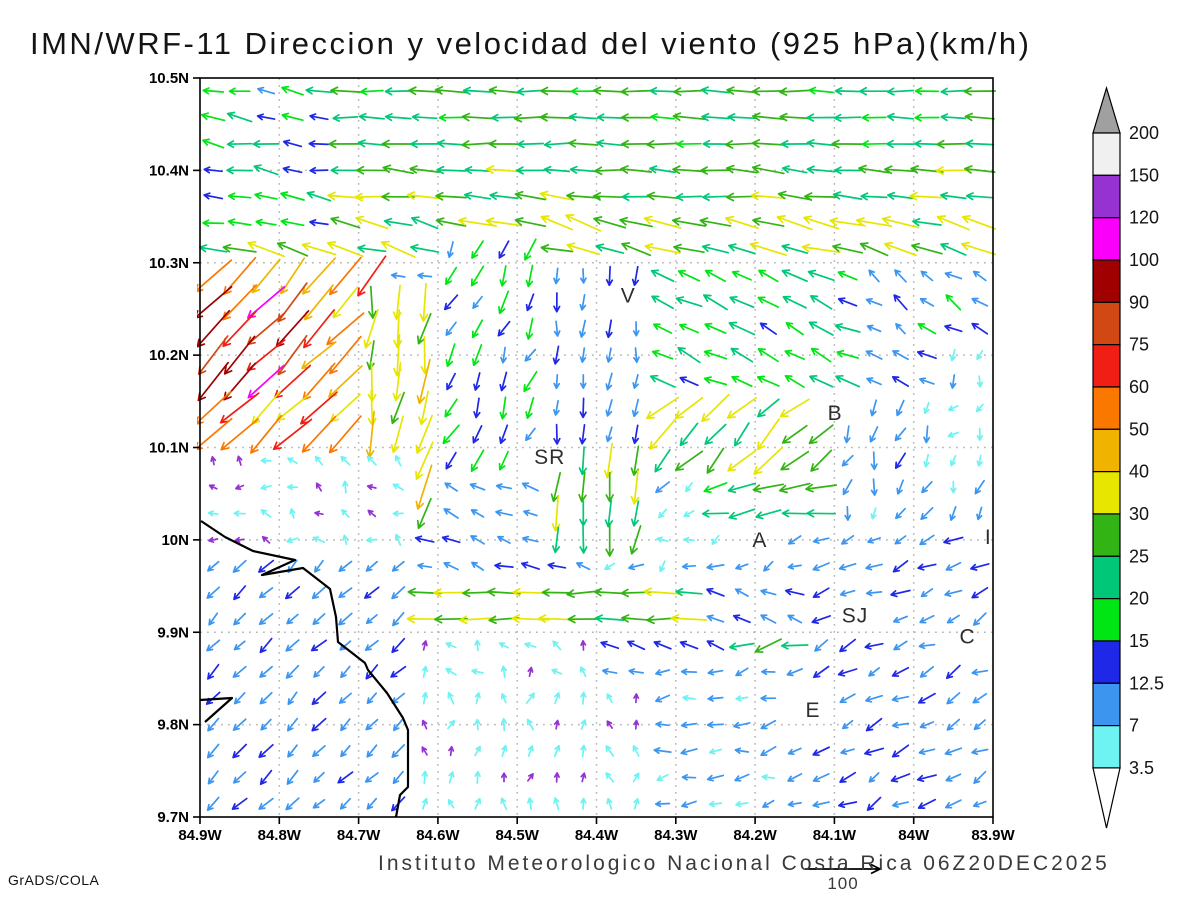 This screenshot has width=1200, height=900. What do you see at coordinates (518, 835) in the screenshot?
I see `x-tick-label: 84.5W` at bounding box center [518, 835].